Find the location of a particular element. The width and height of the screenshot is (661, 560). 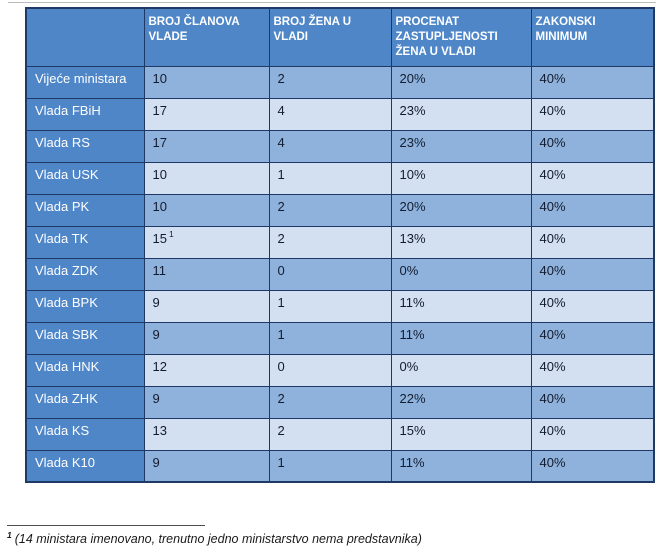

cell-percent: 10% is located at coordinates (461, 178).